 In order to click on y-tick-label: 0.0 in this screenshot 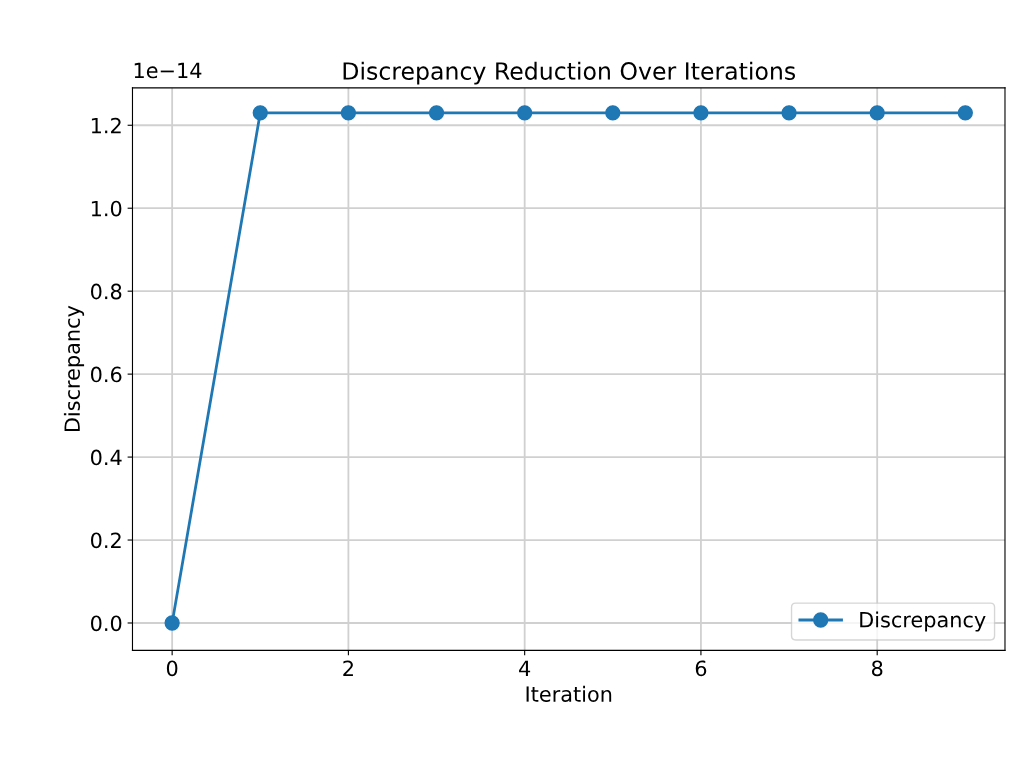, I will do `click(106, 623)`.